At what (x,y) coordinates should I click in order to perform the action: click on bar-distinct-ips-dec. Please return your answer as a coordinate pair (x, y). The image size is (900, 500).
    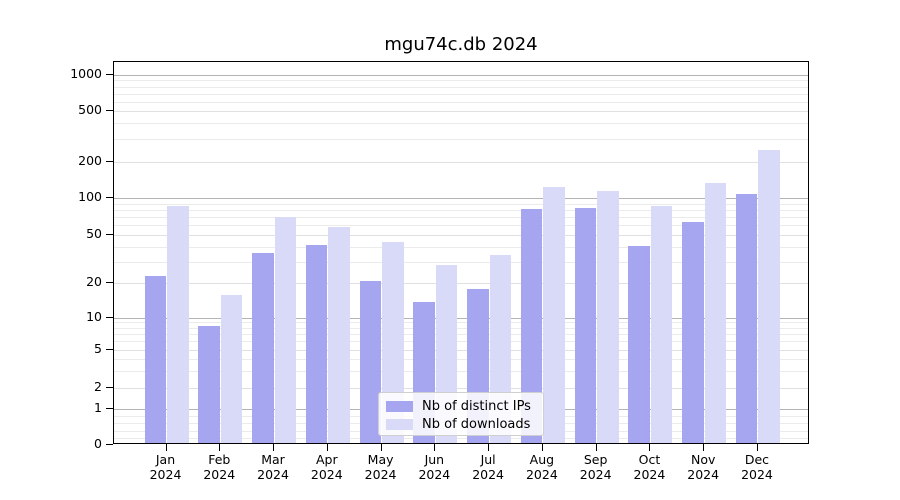
    Looking at the image, I should click on (746, 318).